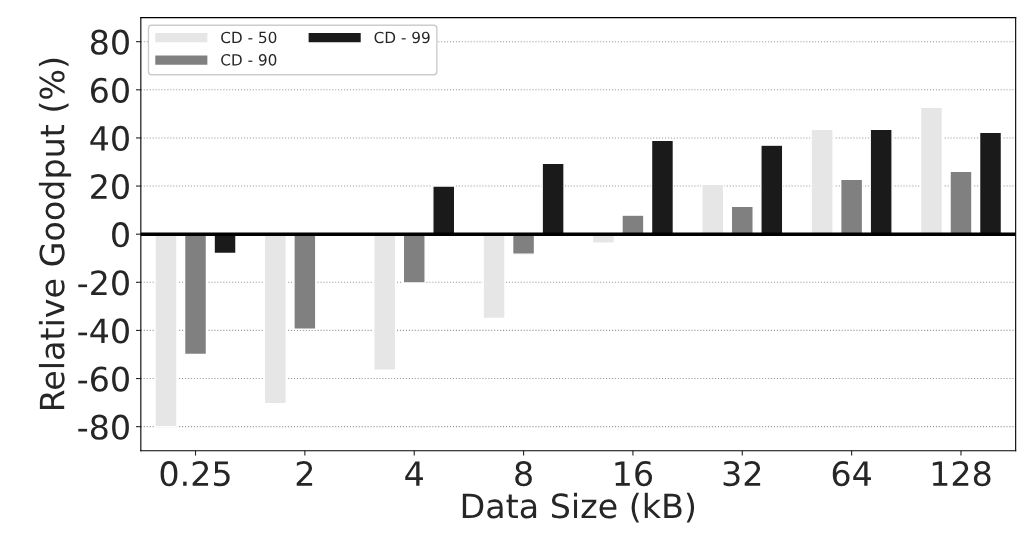  What do you see at coordinates (103, 283) in the screenshot?
I see `y-tick-label: -20` at bounding box center [103, 283].